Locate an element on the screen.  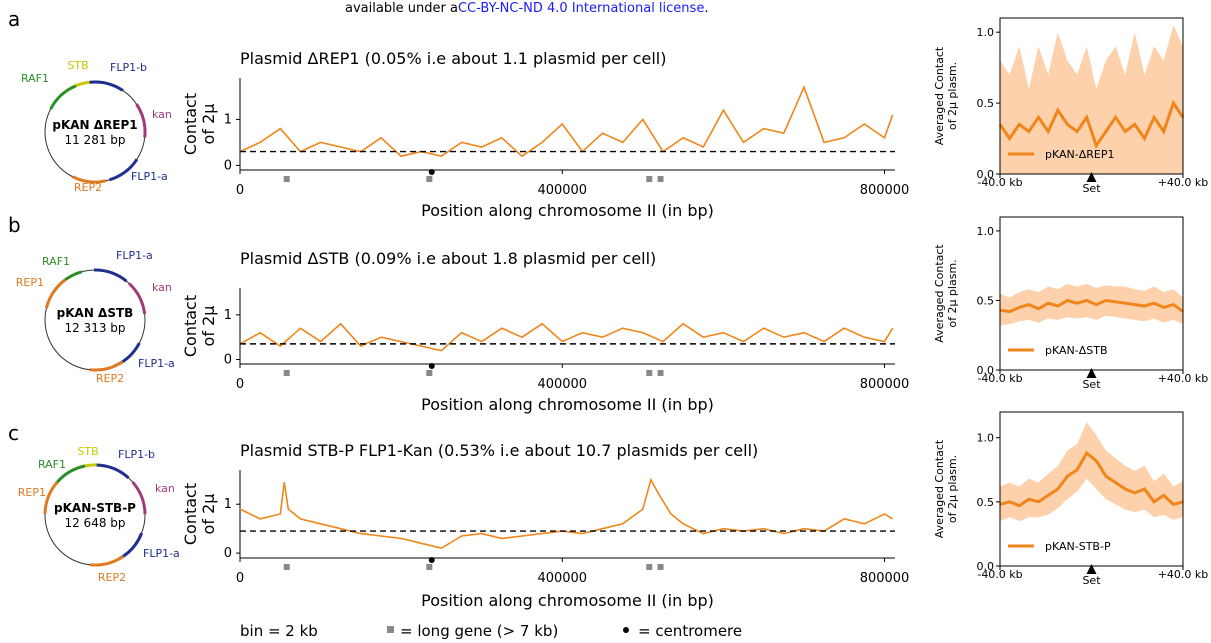
legend-bin: bin = 2 kb is located at coordinates (279, 631).